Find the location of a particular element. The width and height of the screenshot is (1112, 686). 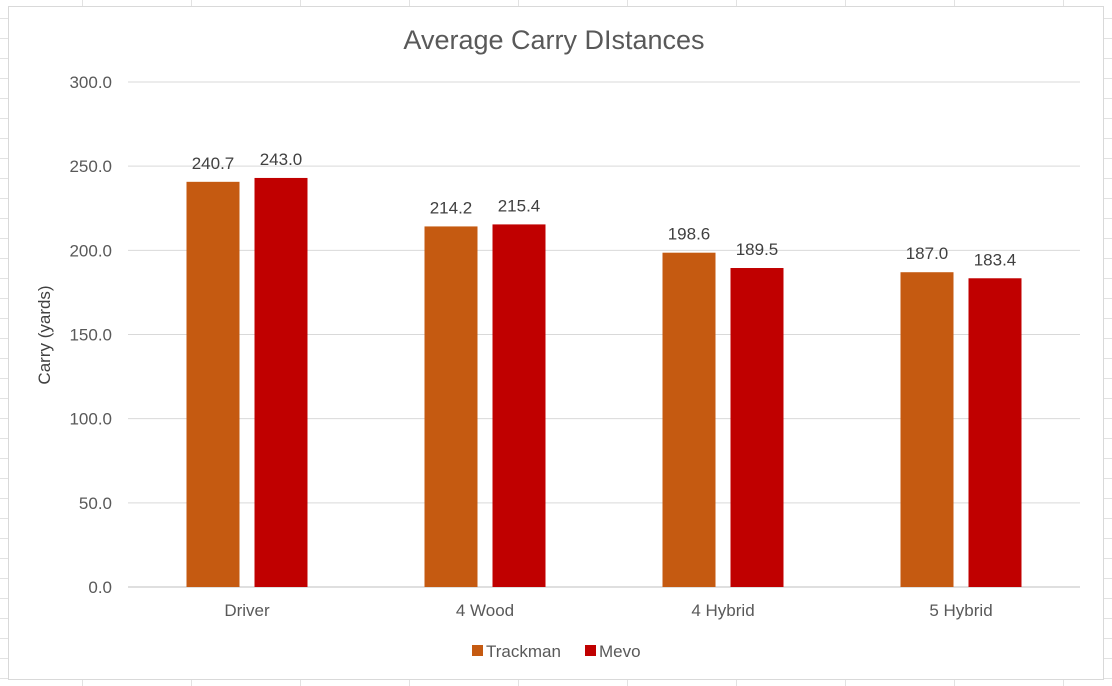

y-tick-label: 0.0 is located at coordinates (100, 587).